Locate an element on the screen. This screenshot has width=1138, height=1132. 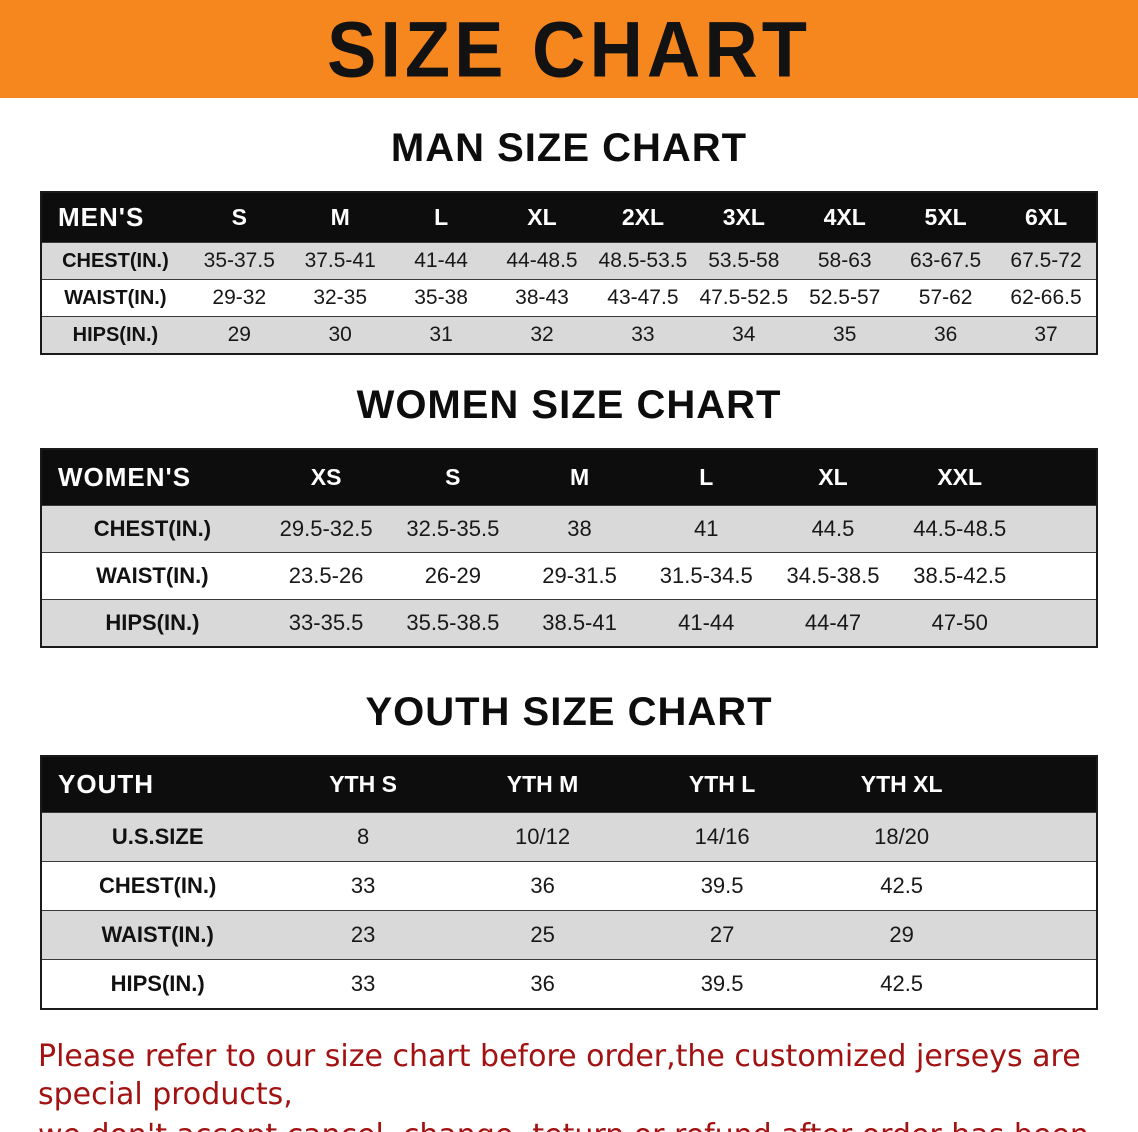
page-title: SIZE CHART is located at coordinates (569, 49).